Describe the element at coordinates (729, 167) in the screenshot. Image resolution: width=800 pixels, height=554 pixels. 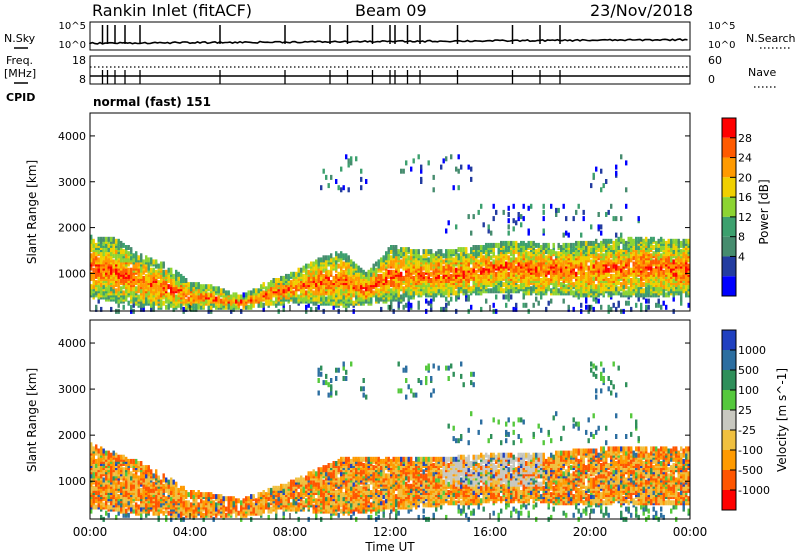
I see `colorbar-swatch` at that location.